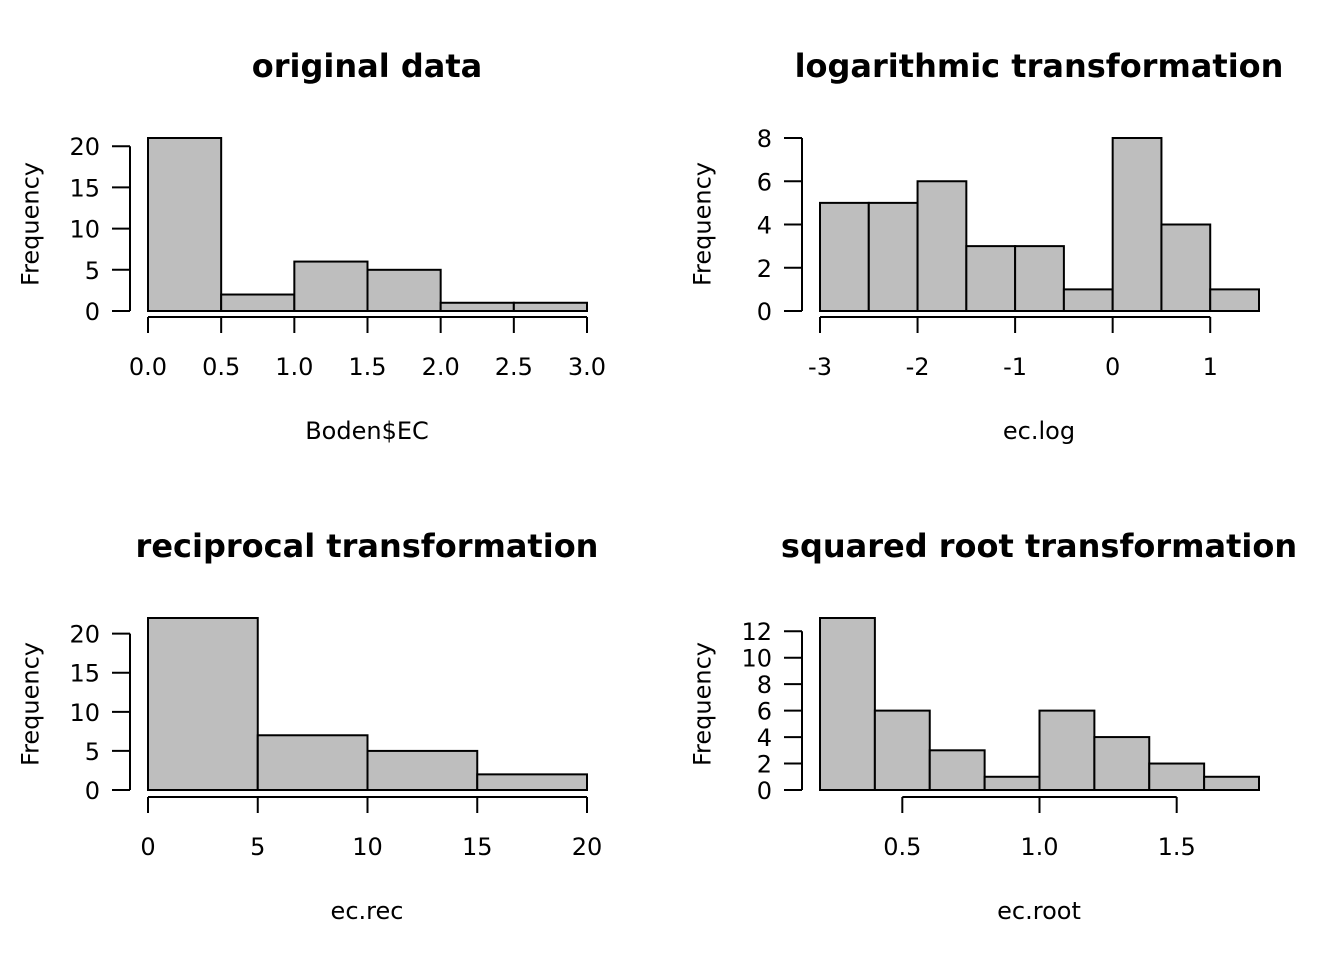 This screenshot has width=1344, height=960. Describe the element at coordinates (257, 847) in the screenshot. I see `x-tick-label: 5` at that location.